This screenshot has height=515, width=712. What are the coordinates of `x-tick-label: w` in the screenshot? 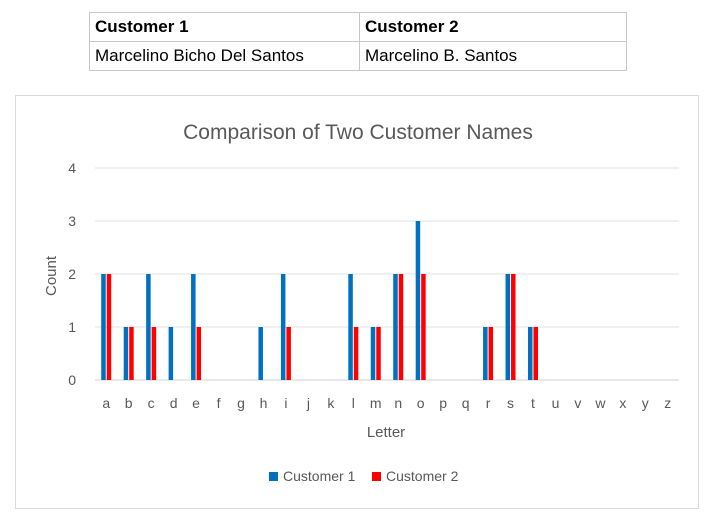 It's located at (600, 403).